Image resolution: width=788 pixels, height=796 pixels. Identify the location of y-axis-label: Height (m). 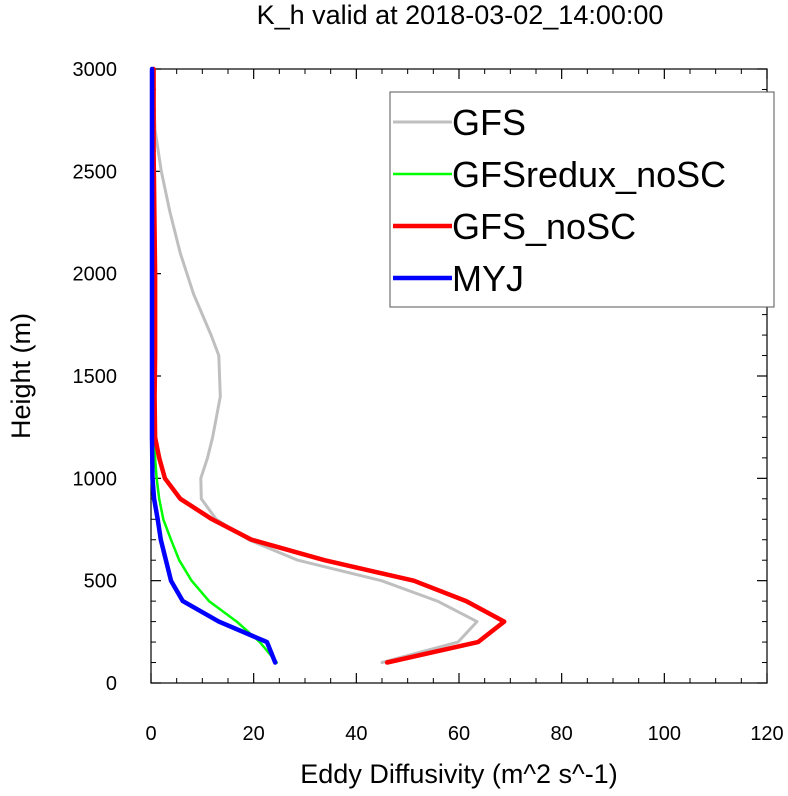
(21, 376).